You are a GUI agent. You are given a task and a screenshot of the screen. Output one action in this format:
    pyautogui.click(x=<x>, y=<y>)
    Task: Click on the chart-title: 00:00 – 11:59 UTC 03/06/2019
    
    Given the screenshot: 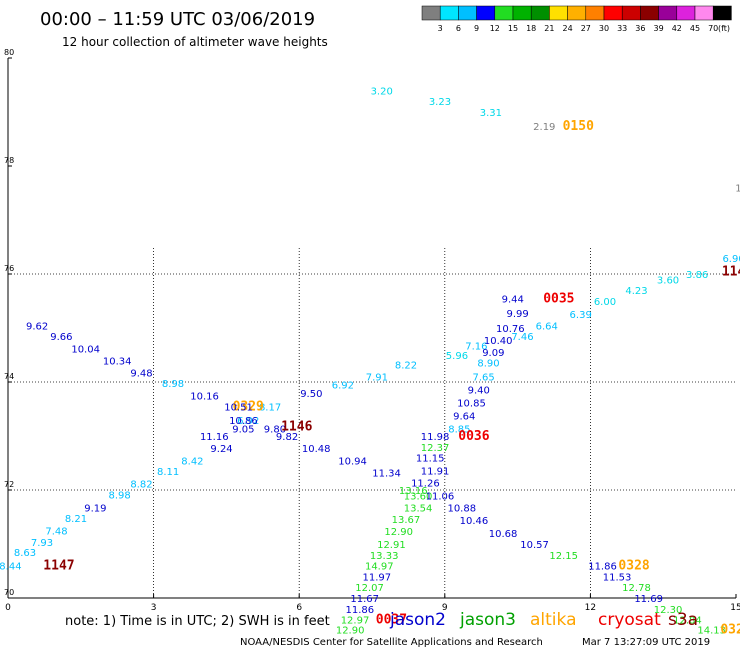 What is the action you would take?
    pyautogui.click(x=177, y=19)
    